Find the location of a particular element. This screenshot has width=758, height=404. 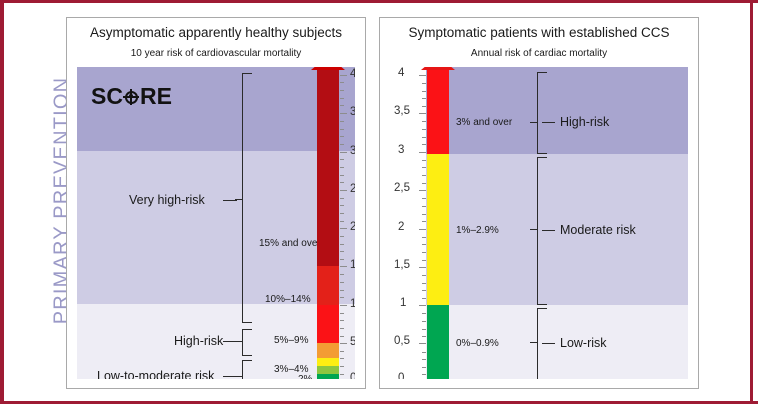

pct-3-and-over: 3% and over is located at coordinates (484, 122).